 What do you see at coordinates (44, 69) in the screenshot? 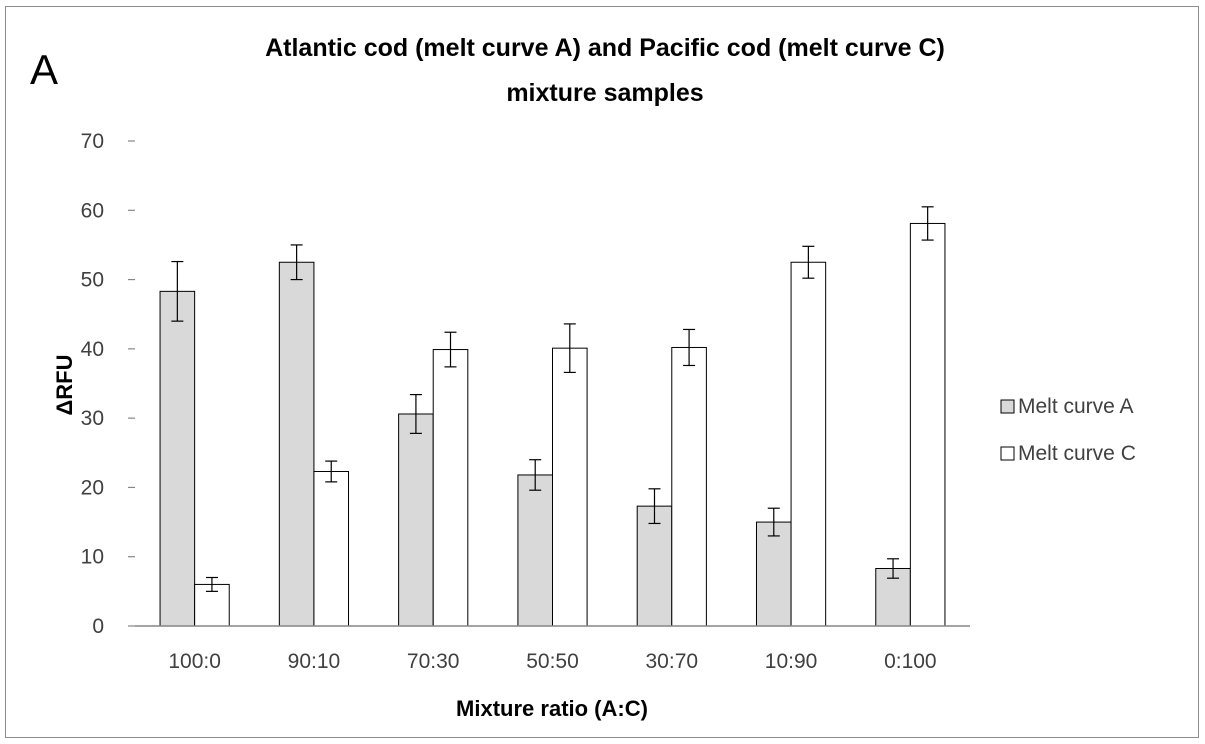
I see `panel-label: A` at bounding box center [44, 69].